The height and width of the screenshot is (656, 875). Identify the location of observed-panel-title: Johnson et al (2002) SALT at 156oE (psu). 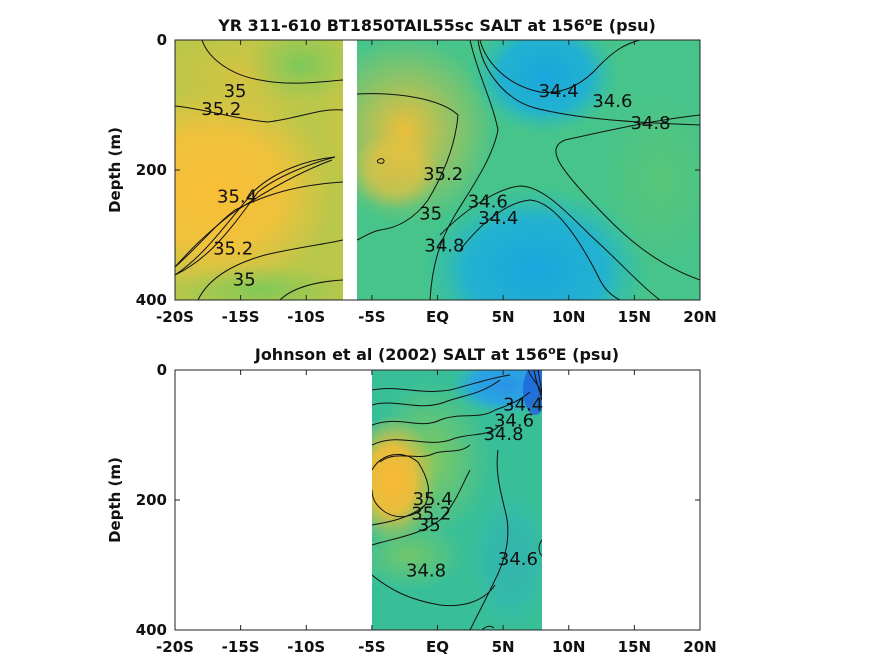
(436, 354).